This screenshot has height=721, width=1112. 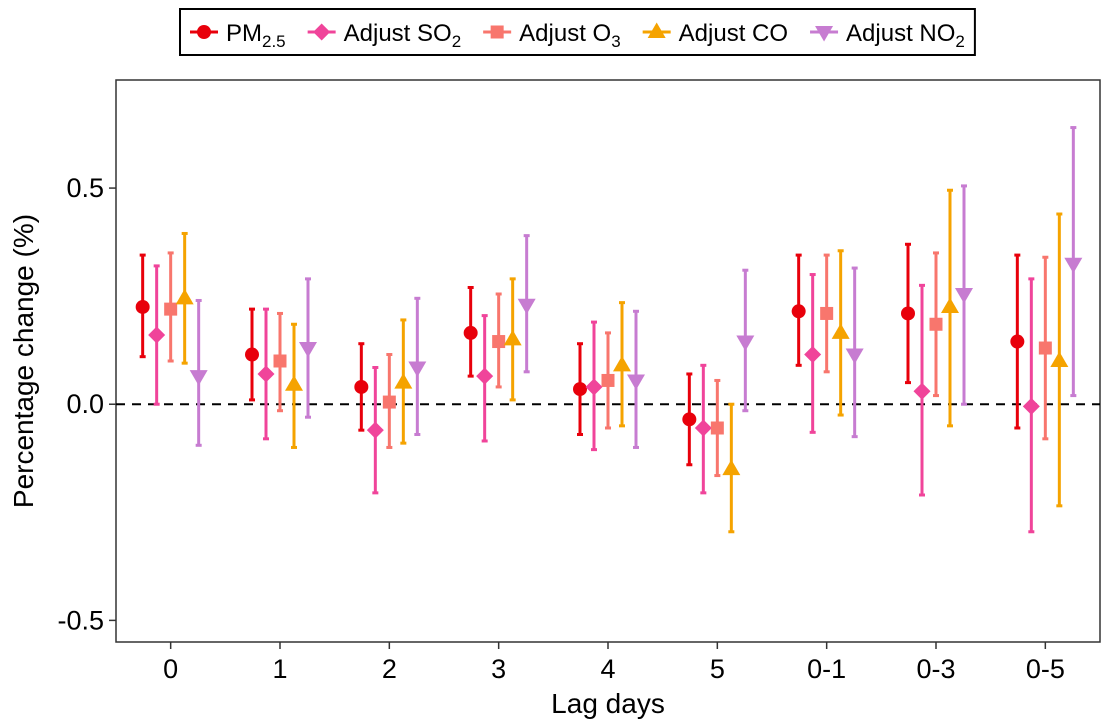 I want to click on y-axis: -0.5 0.0 0.5, so click(x=86, y=404).